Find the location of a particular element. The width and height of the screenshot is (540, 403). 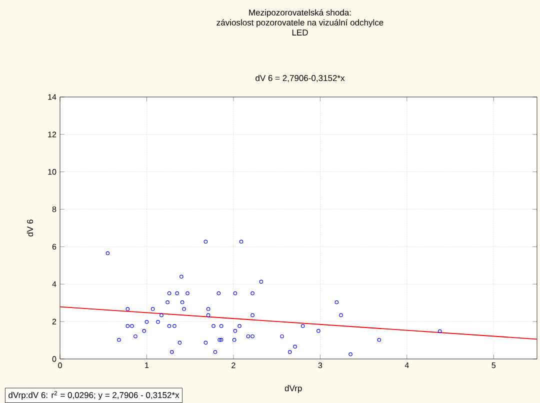

x-axis-title: dVrp is located at coordinates (293, 389).